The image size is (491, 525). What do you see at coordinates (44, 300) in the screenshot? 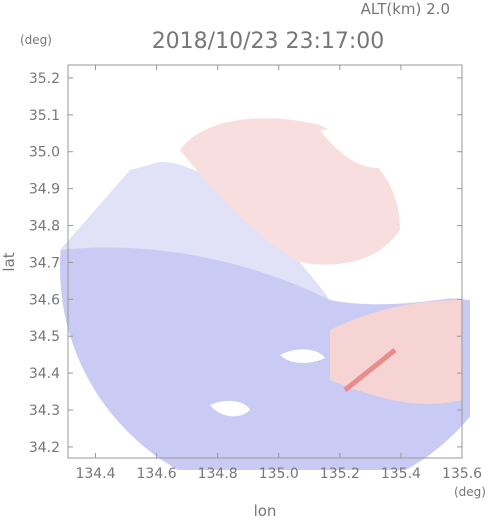
I see `y-tick-label: 34.6` at bounding box center [44, 300].